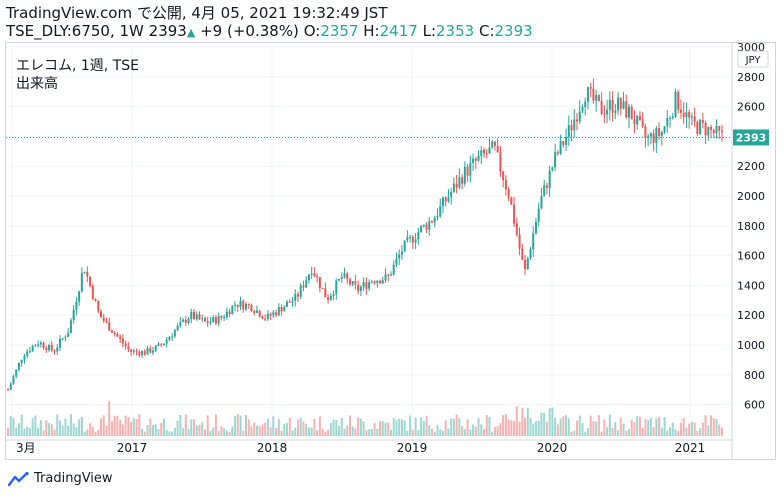 The image size is (784, 499). I want to click on x-tick-label: 2021, so click(690, 448).